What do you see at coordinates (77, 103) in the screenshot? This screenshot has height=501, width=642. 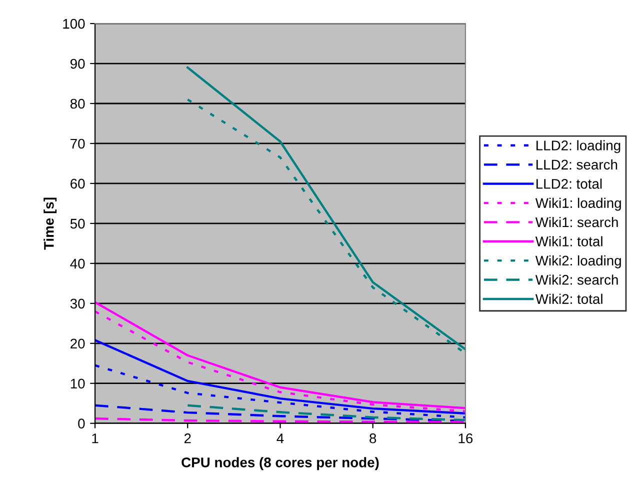 I see `y-tick-label: 80` at bounding box center [77, 103].